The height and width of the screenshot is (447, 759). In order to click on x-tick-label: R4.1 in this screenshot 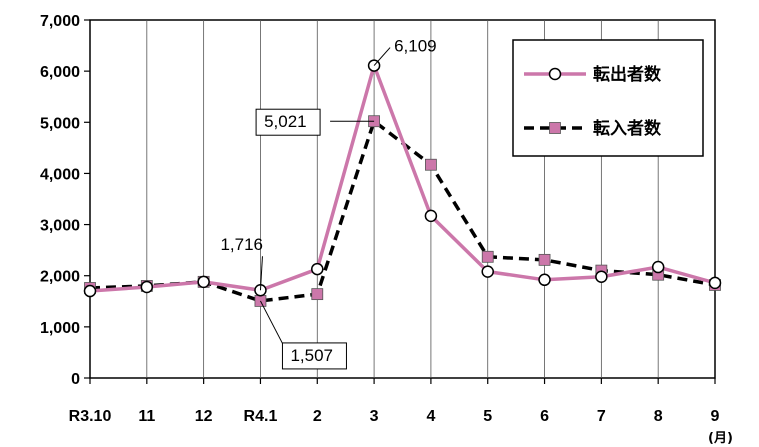, I will do `click(261, 416)`.